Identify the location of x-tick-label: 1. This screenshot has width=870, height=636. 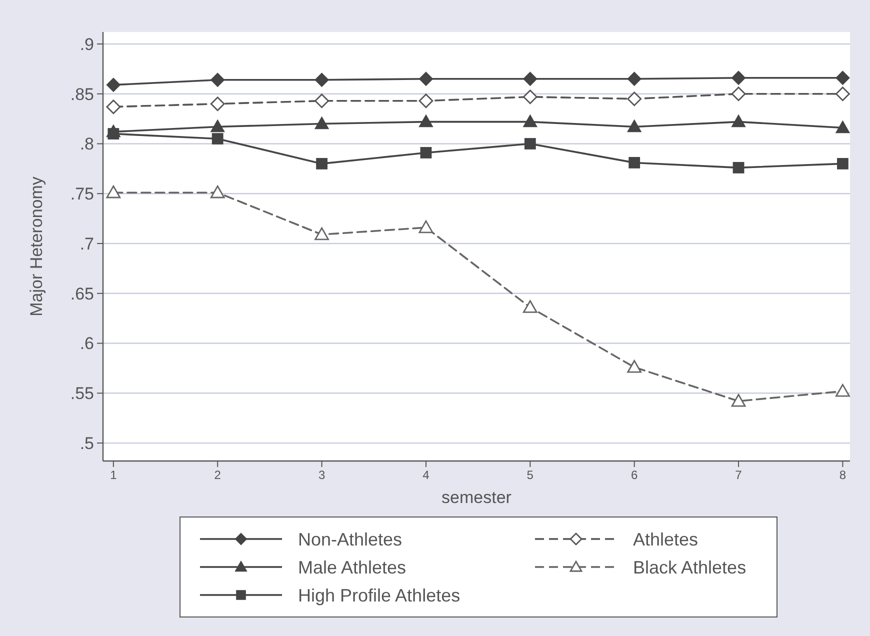
(114, 475).